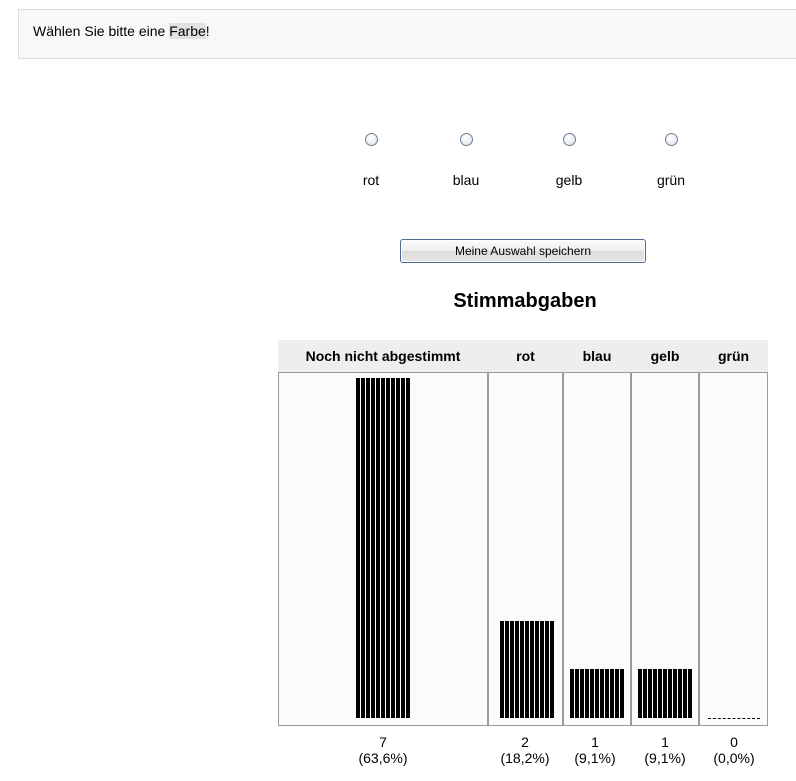  I want to click on question-text-after: !, so click(207, 31).